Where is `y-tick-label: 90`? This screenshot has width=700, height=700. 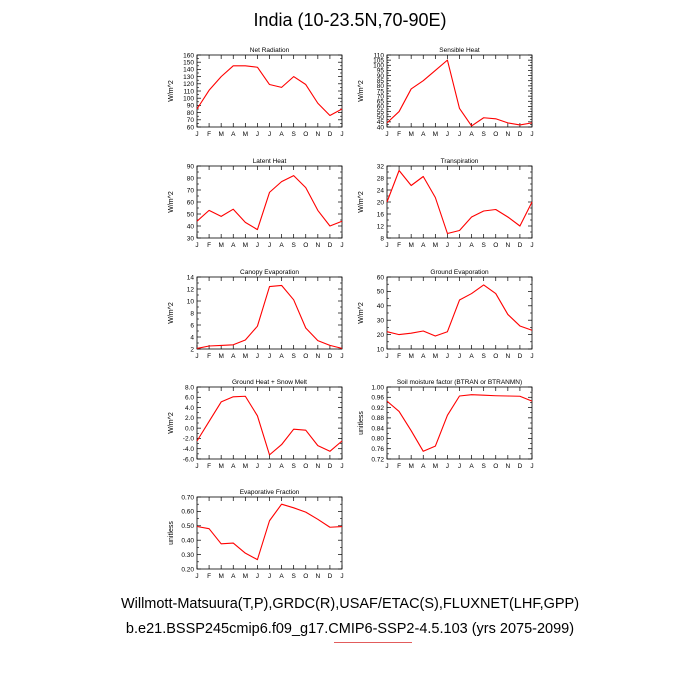 y-tick-label: 90 is located at coordinates (191, 106).